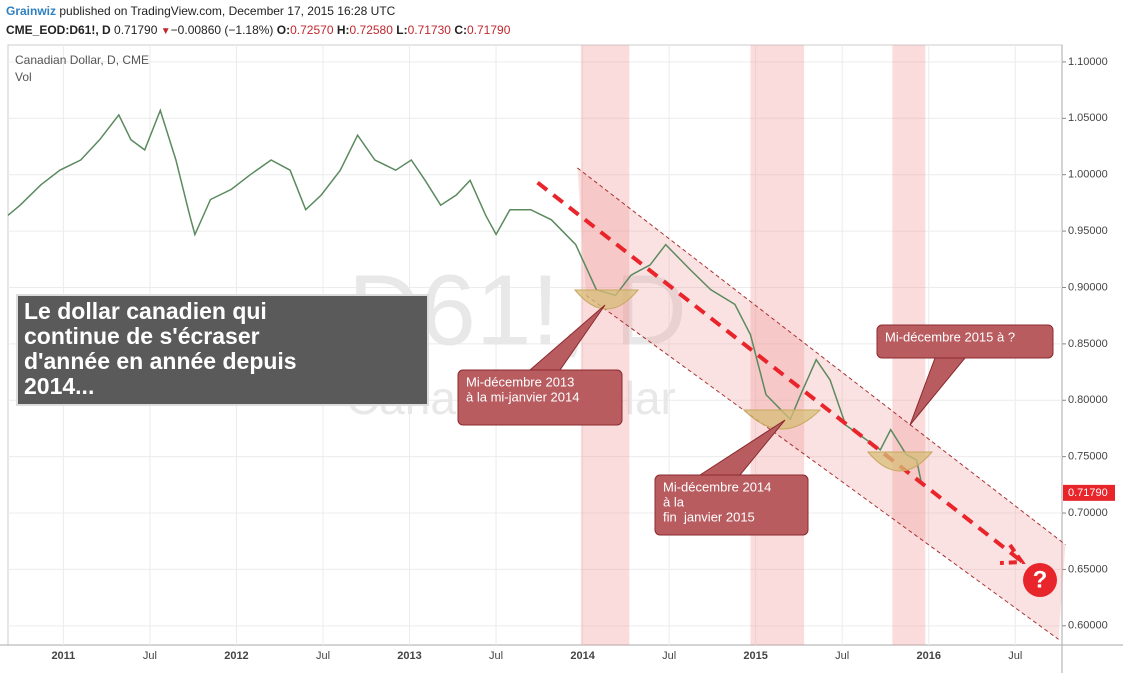  I want to click on x-tick-label: 2015, so click(755, 656).